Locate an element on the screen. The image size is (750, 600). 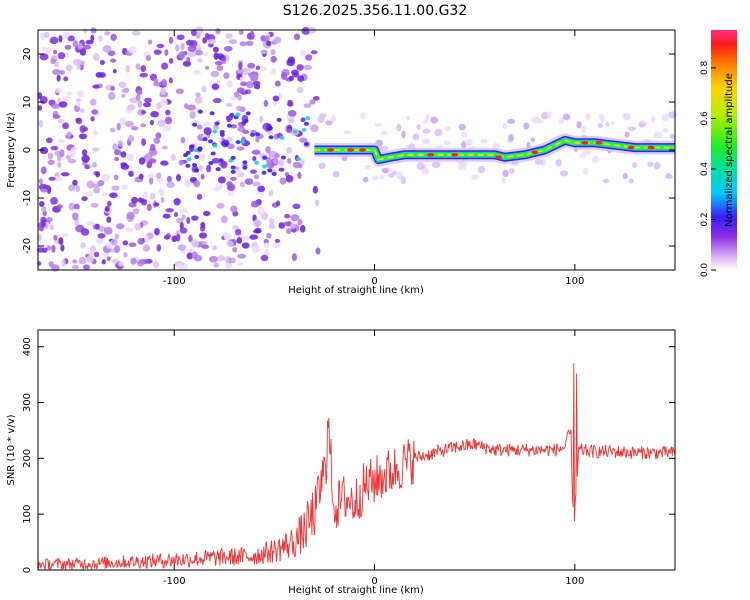
snr-y-tick-label: 200 is located at coordinates (27, 458).